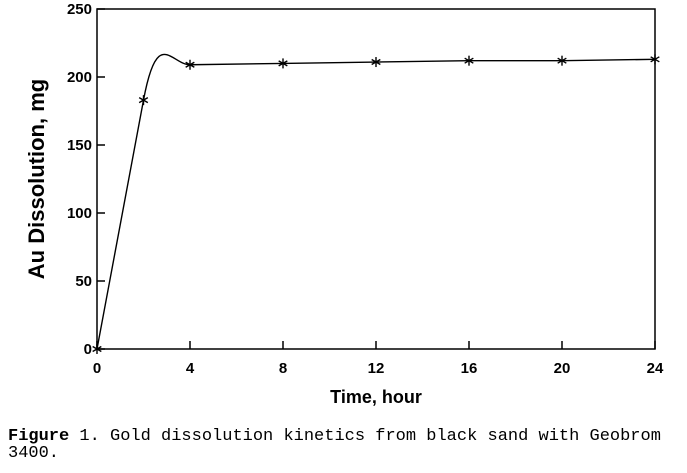 The width and height of the screenshot is (687, 473). Describe the element at coordinates (283, 368) in the screenshot. I see `x-tick-label: 8` at that location.